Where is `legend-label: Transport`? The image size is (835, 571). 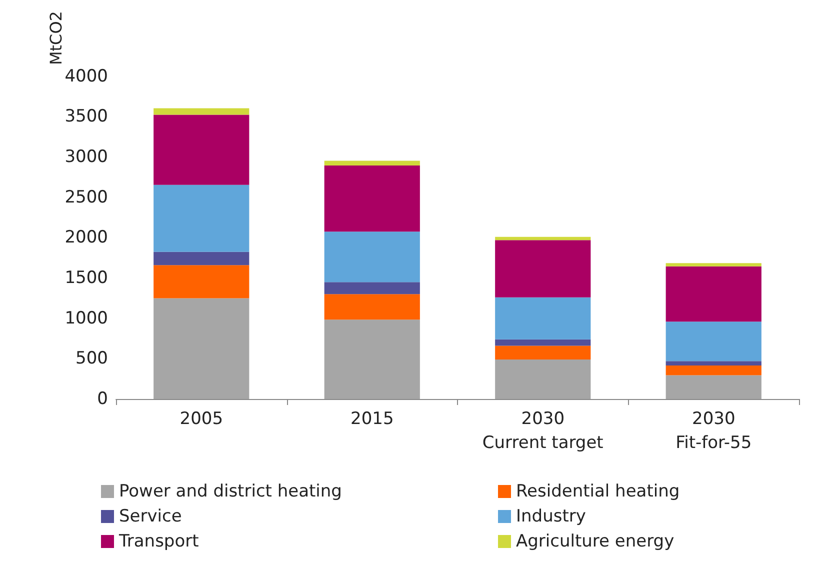
legend-label: Transport is located at coordinates (159, 542).